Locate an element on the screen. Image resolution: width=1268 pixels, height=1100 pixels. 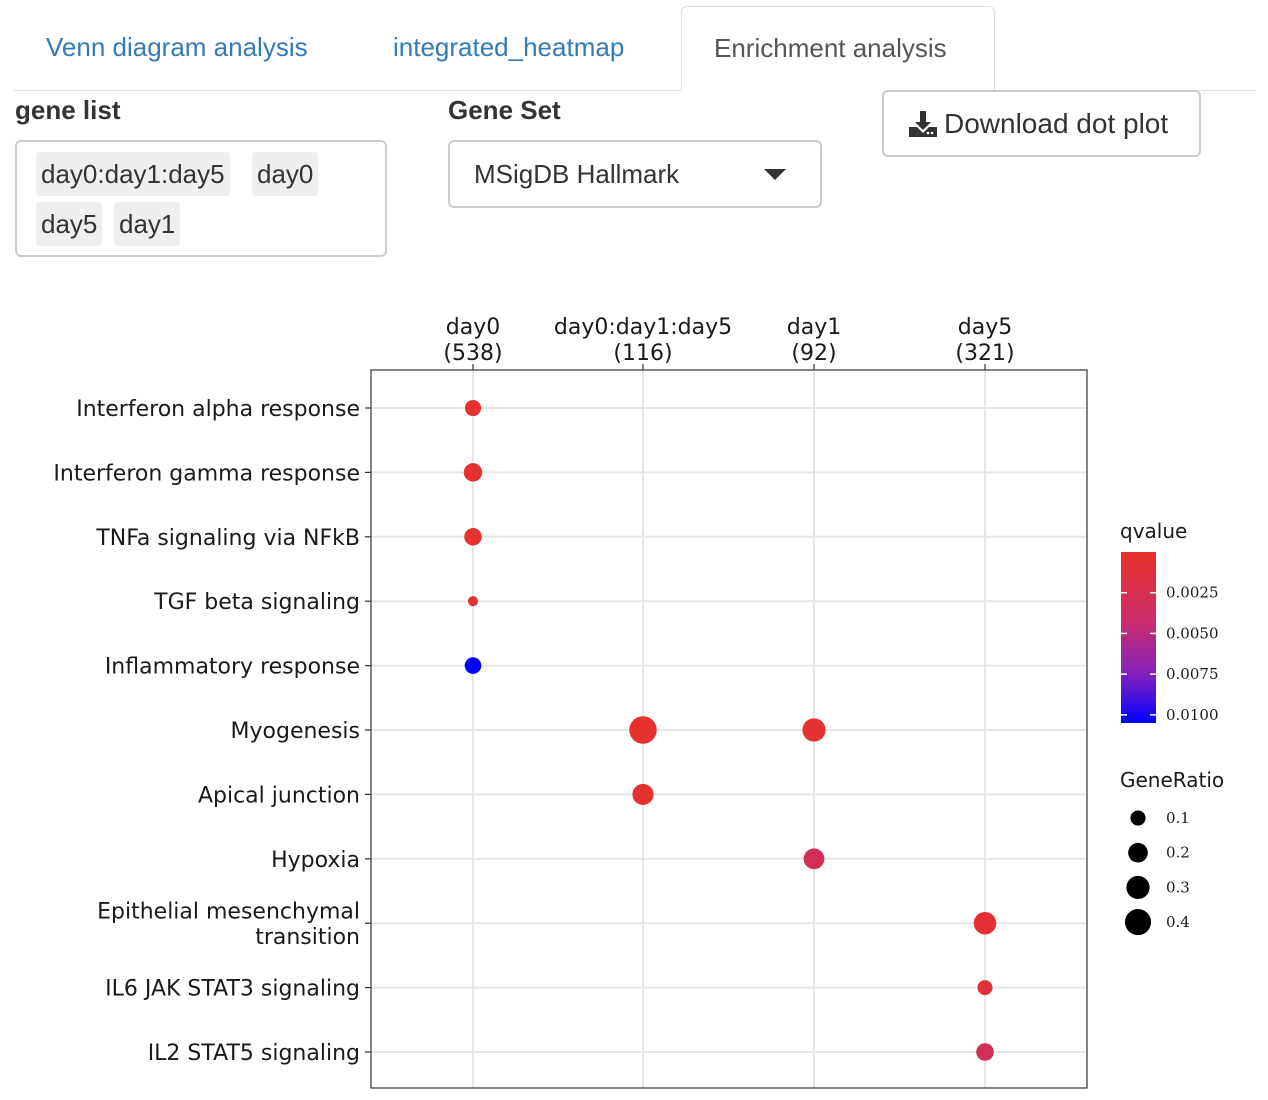
x-tick-count: (116) is located at coordinates (642, 353).